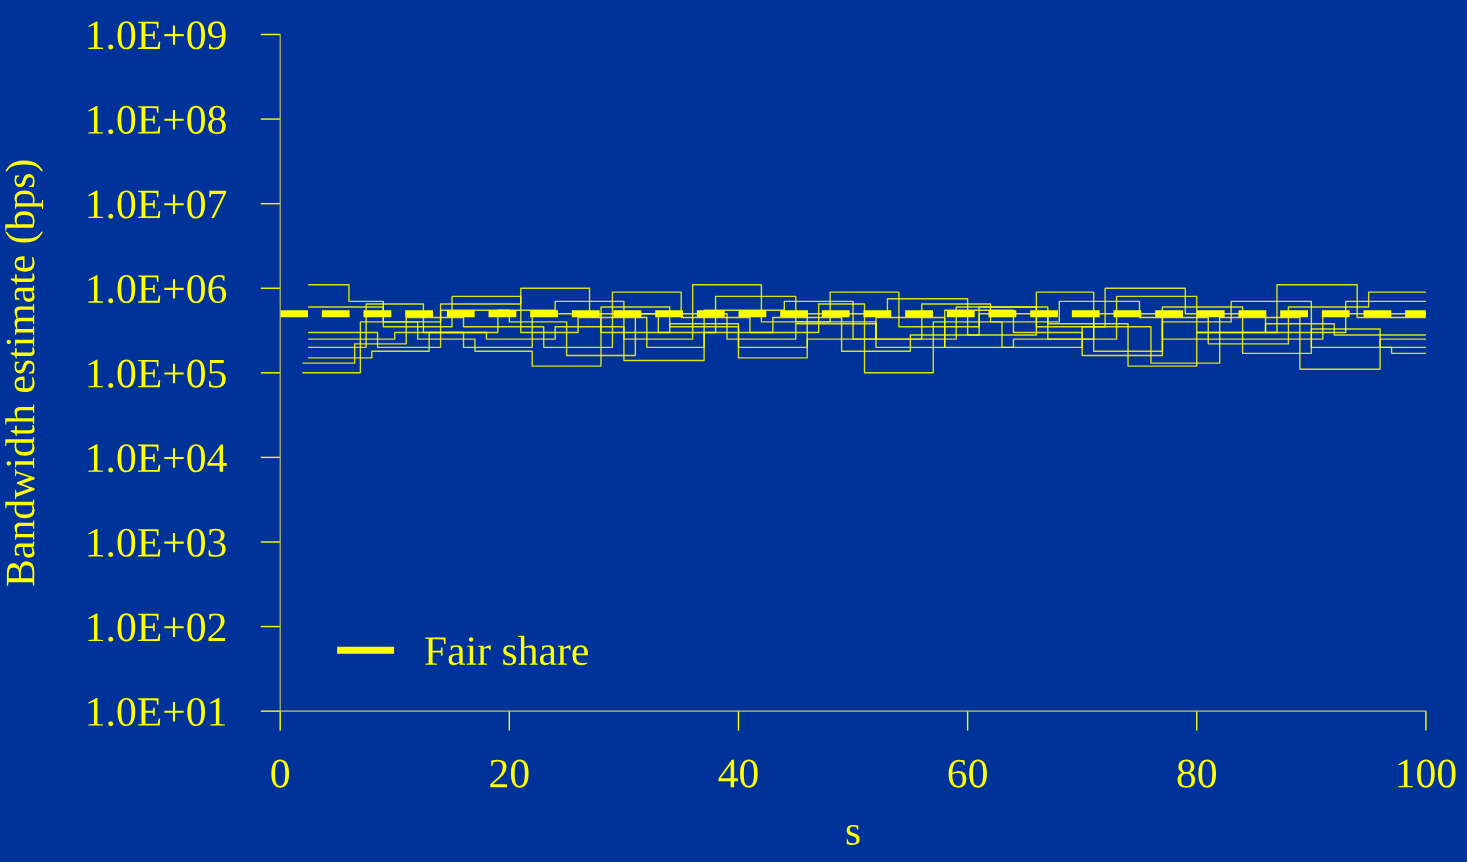  Describe the element at coordinates (967, 773) in the screenshot. I see `x-tick-label: 60` at that location.